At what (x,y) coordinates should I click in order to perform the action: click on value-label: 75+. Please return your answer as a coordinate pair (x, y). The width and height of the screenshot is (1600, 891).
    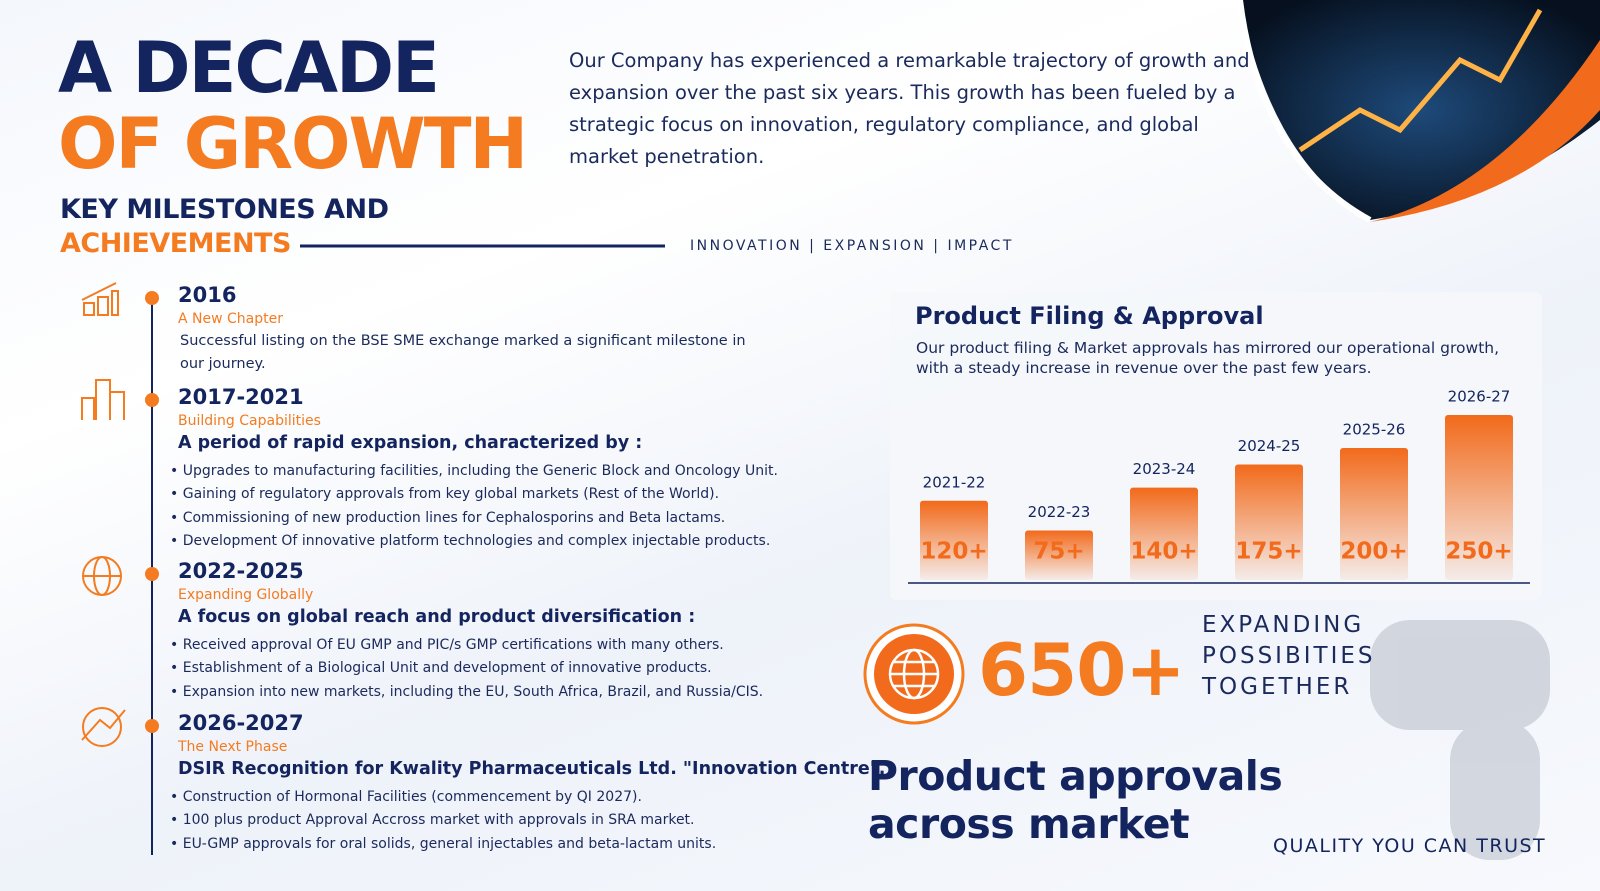
    Looking at the image, I should click on (1058, 552).